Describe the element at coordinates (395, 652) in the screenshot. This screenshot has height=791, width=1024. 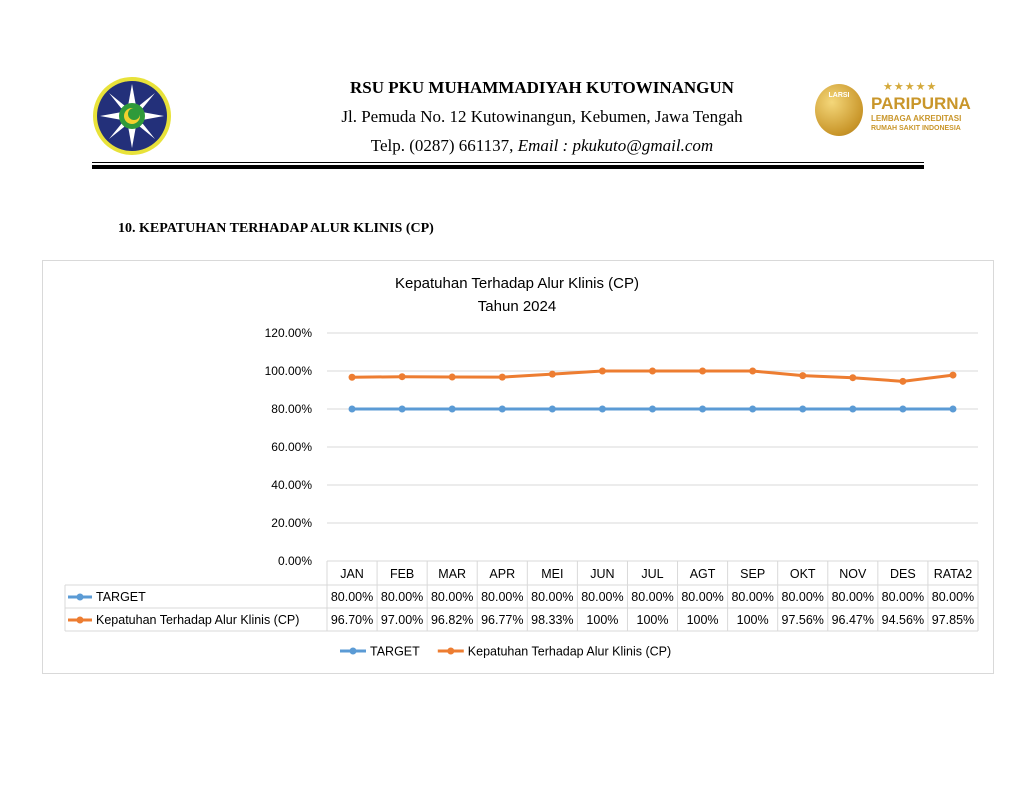
I see `legend-label: TARGET` at that location.